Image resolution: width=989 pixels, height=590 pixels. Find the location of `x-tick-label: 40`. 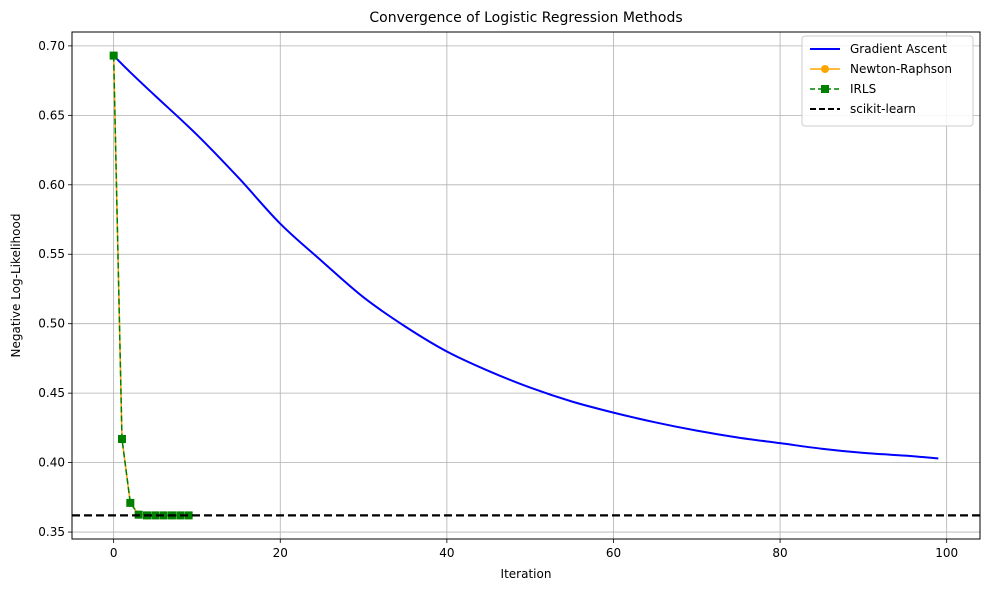

x-tick-label: 40 is located at coordinates (446, 553).